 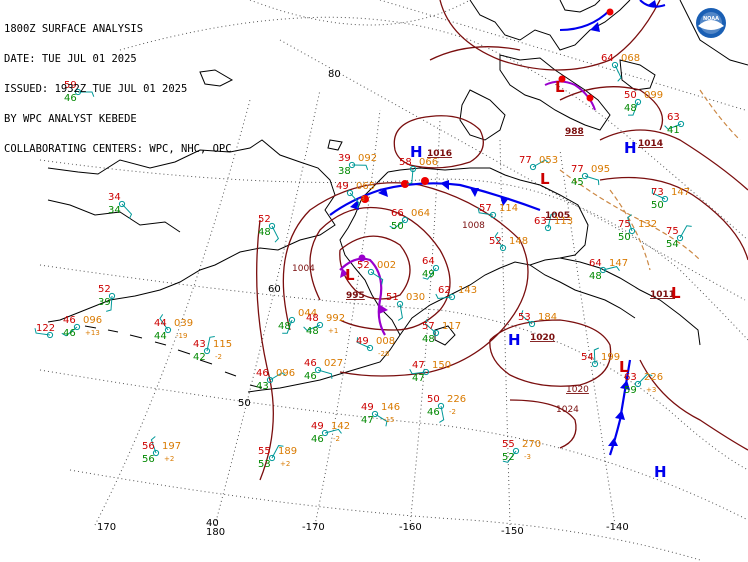 What do you see at coordinates (161, 453) in the screenshot?
I see `station-plot: 56 56 197 +2` at bounding box center [161, 453].